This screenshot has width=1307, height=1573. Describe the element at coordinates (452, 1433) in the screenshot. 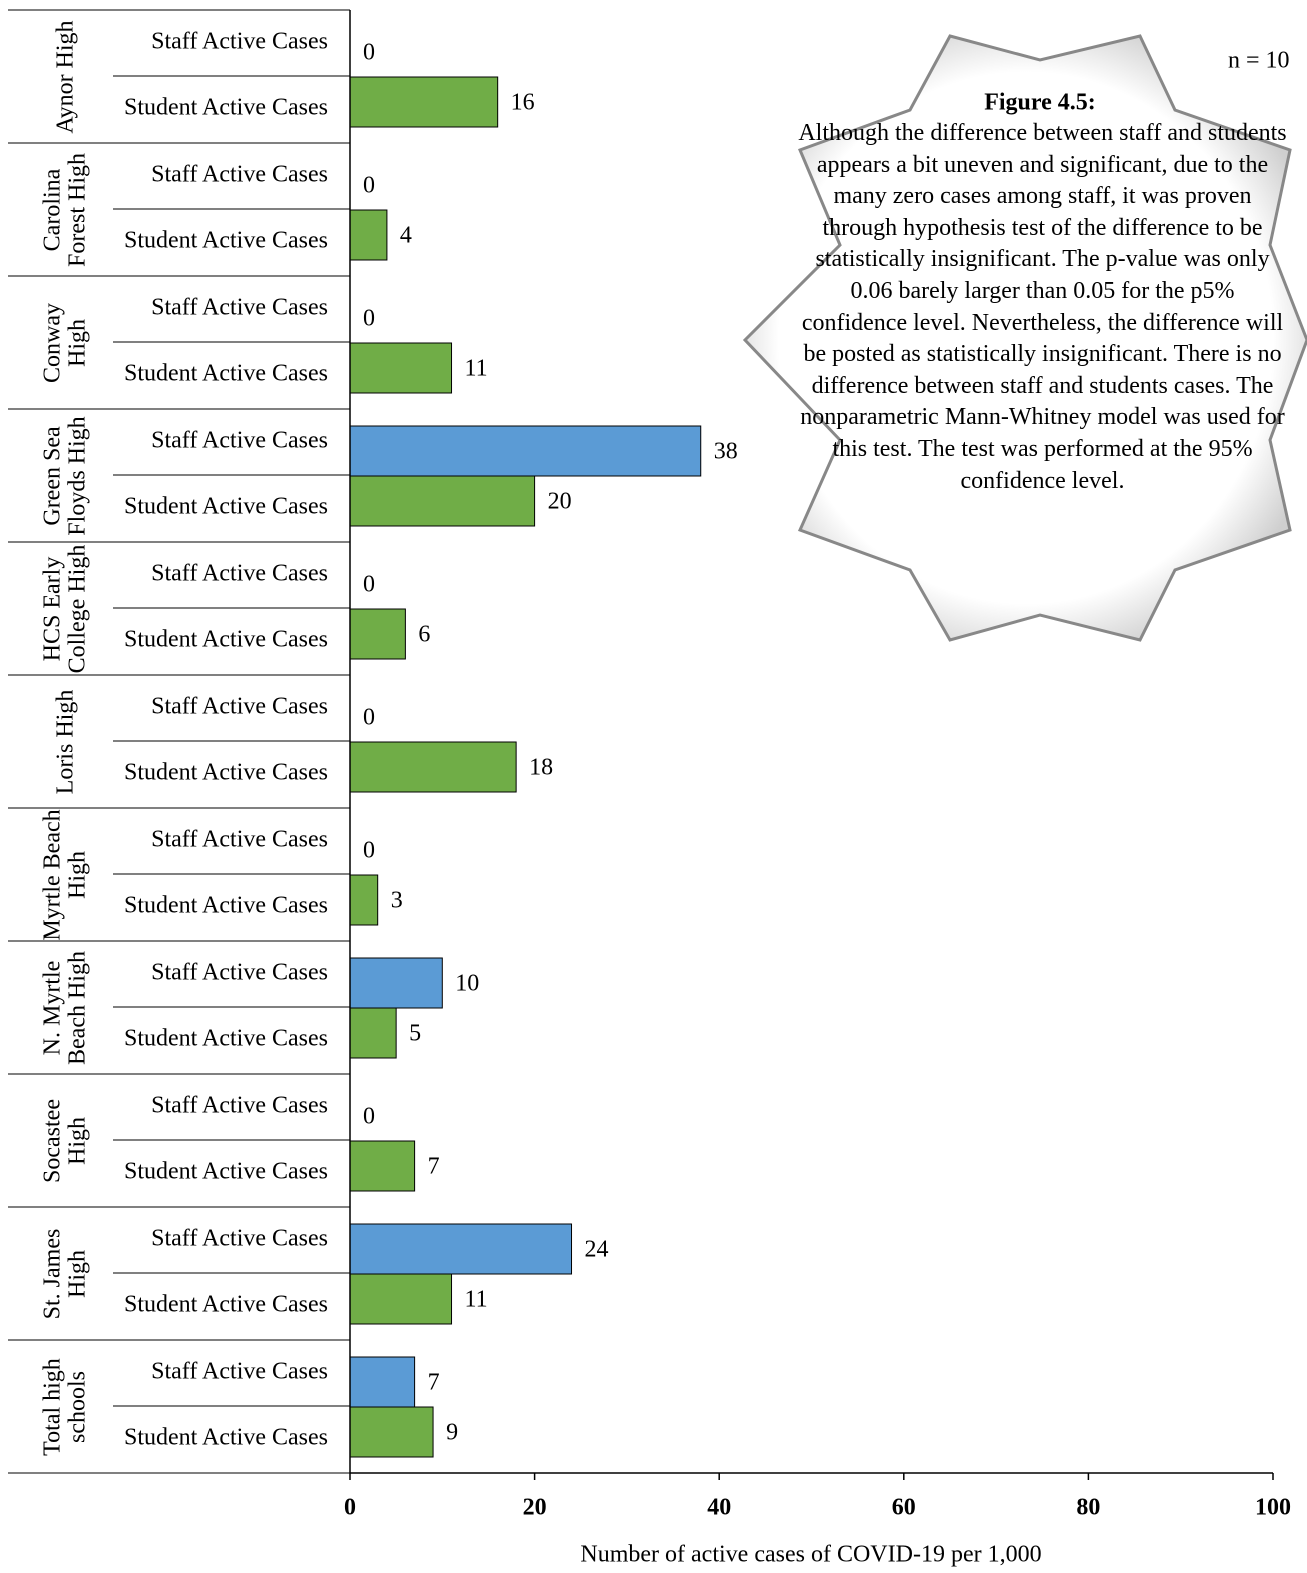

I see `value-label: 9` at that location.